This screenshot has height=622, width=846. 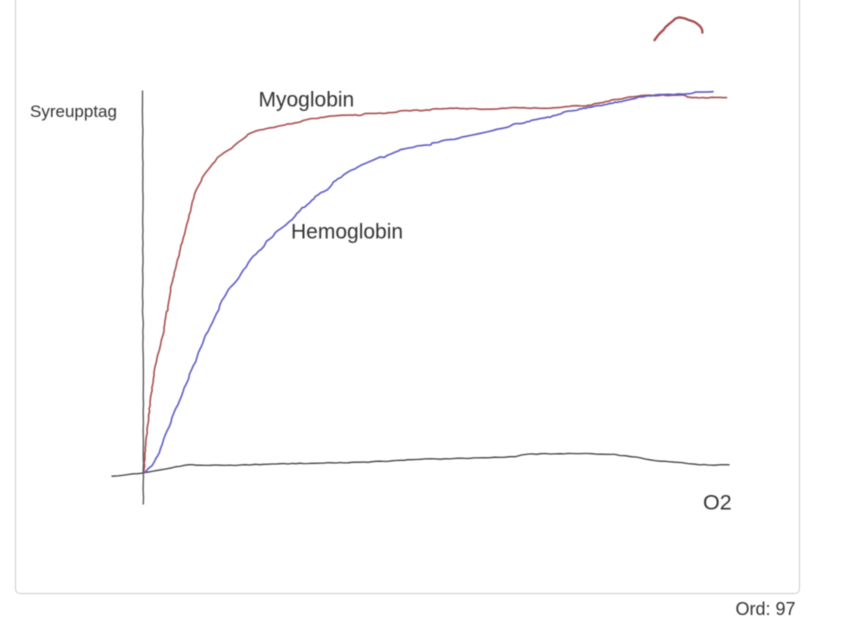 I want to click on svg-text: Myoglobin, so click(x=307, y=100).